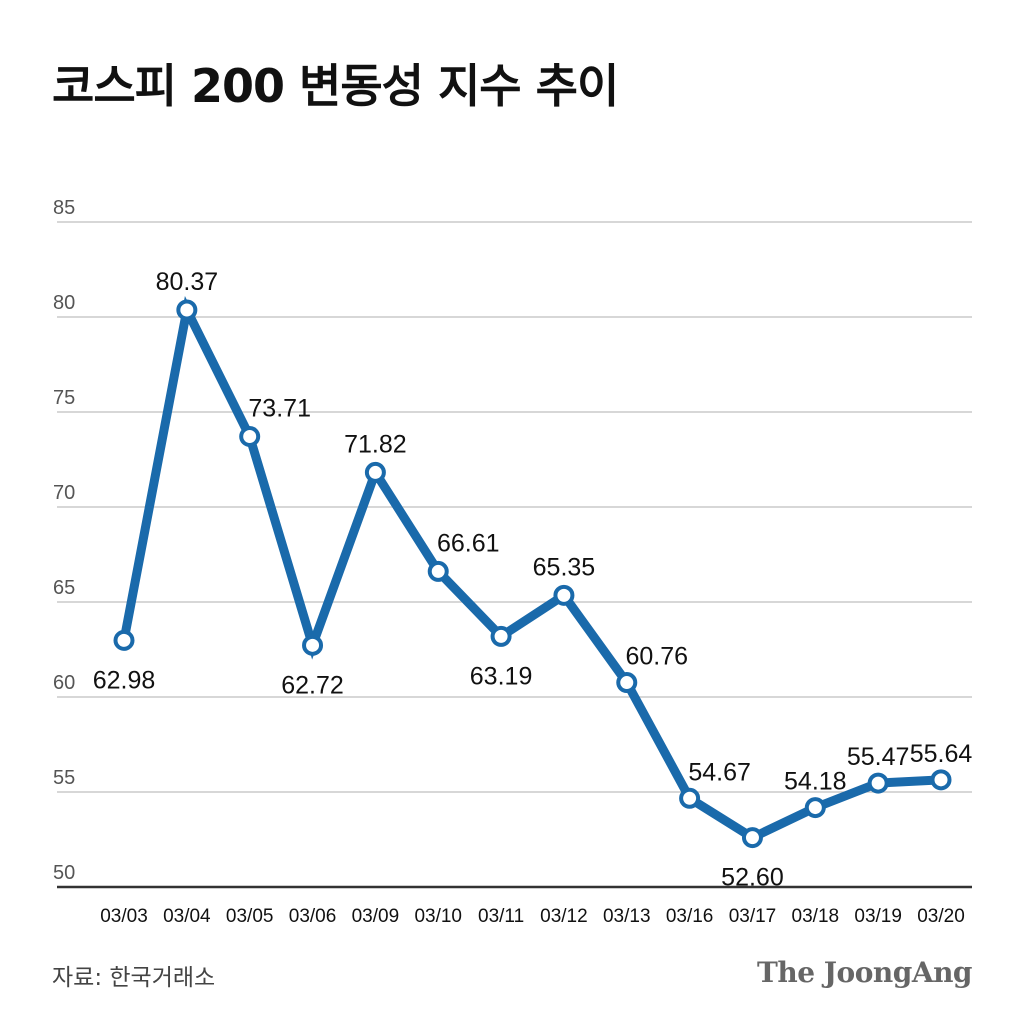  What do you see at coordinates (656, 657) in the screenshot?
I see `data-label: 60.76` at bounding box center [656, 657].